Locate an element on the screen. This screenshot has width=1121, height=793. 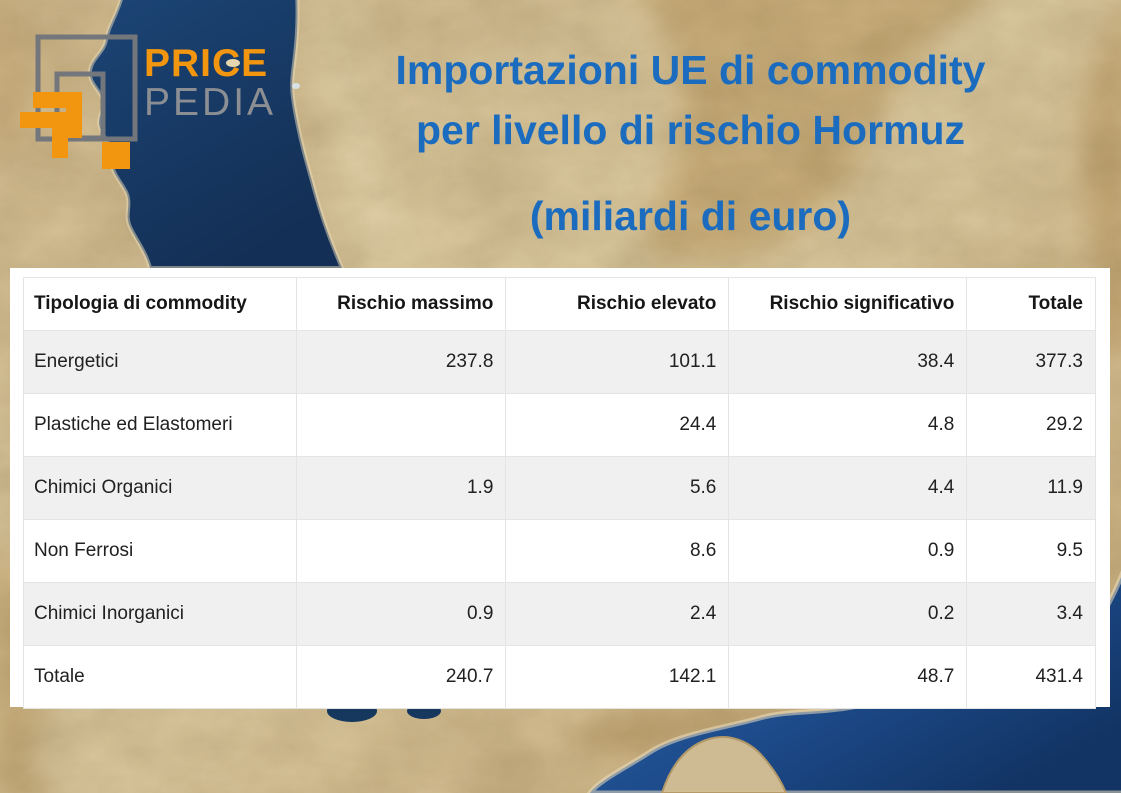
pricepedia-logo: PRICE PEDIA is located at coordinates (148, 104).